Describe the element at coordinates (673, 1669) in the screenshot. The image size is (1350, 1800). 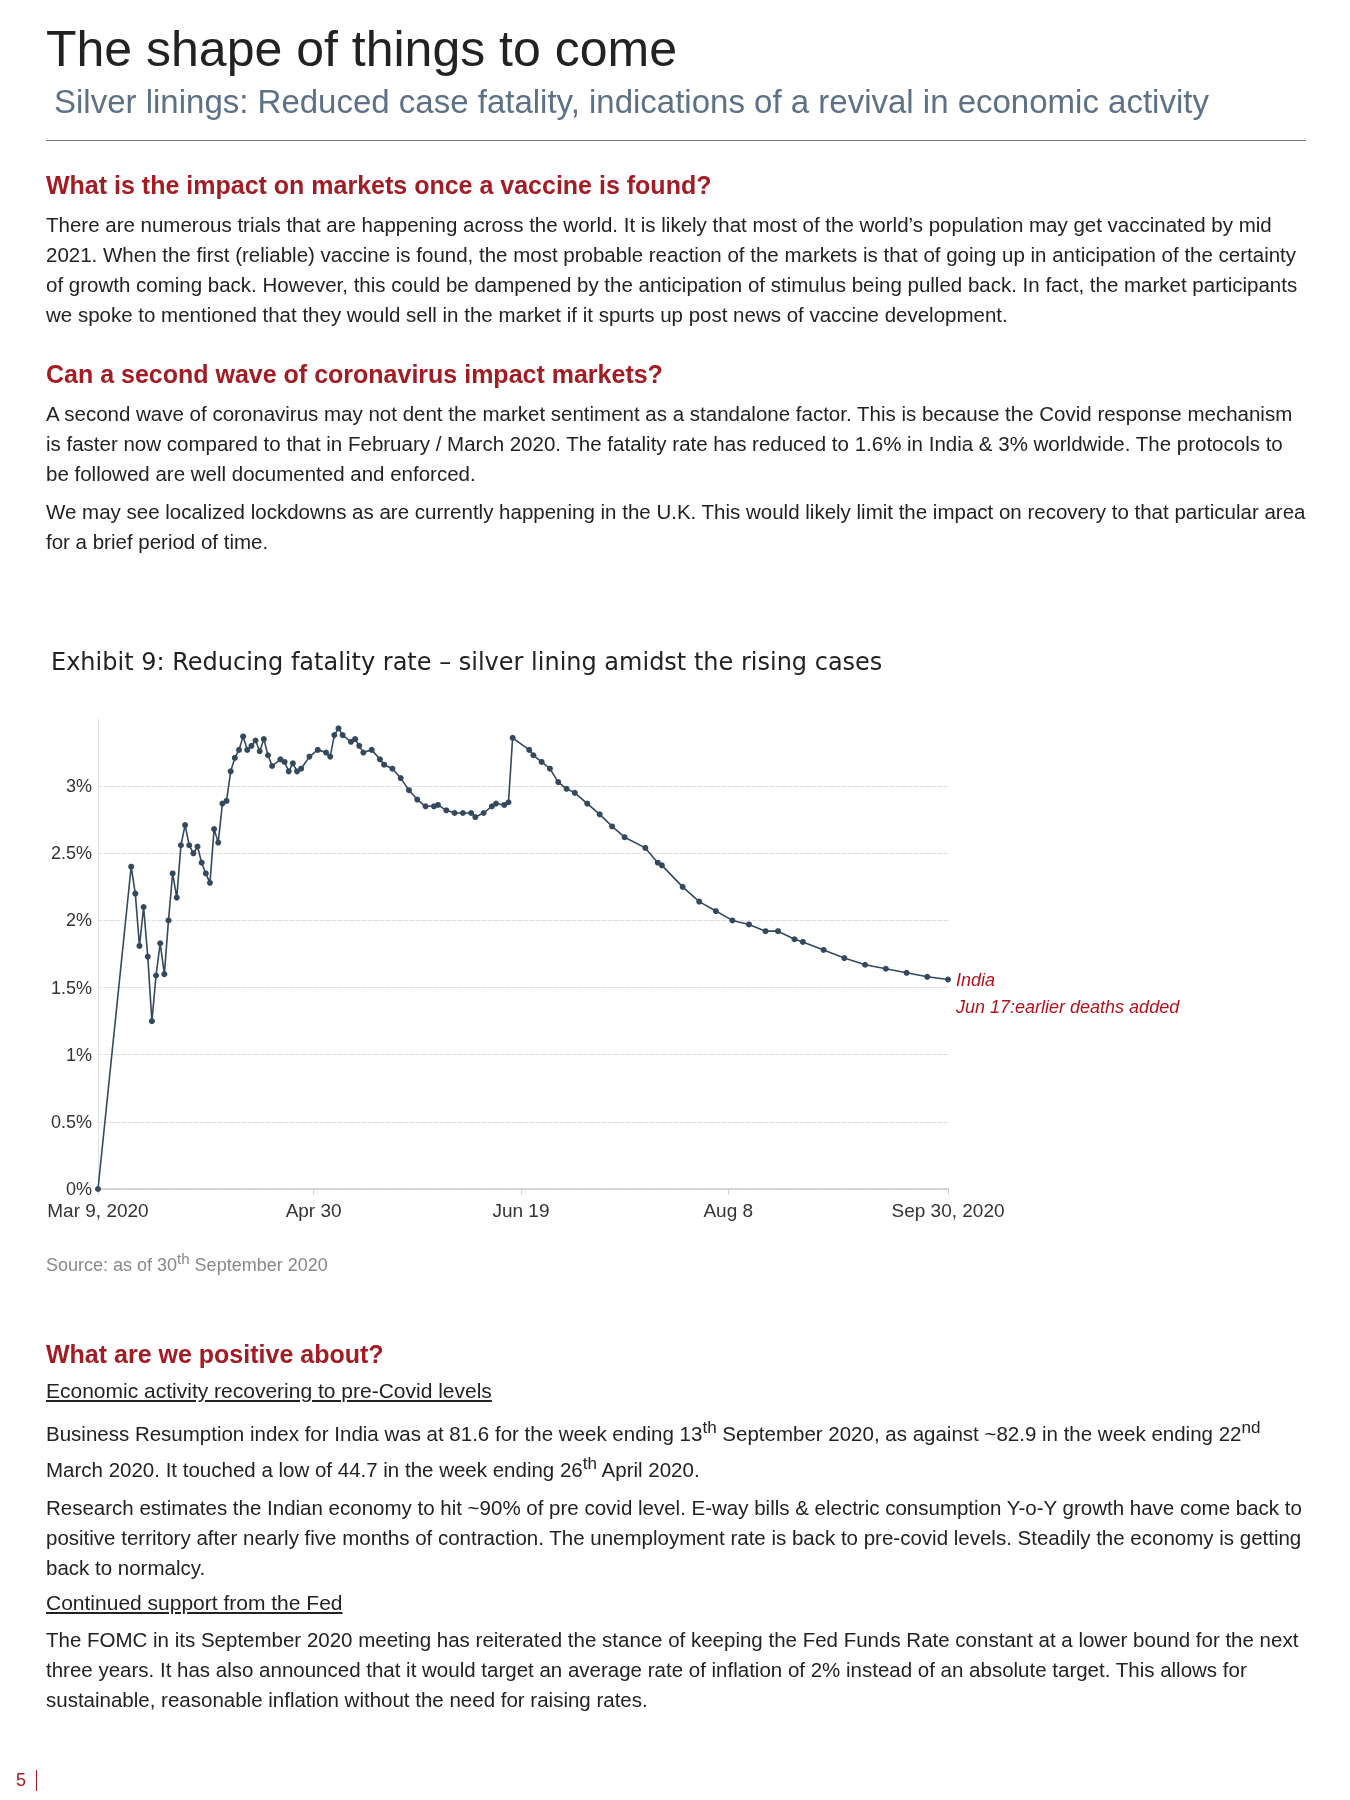
I see `text: The FOMC in its September 2020 meeting has reiterated the stance of keeping the Fed Funds Rate constant at a lower bound for the next three years. It has also announced that it would target an average rate of inflation of 2% instead of an absolute target. This allows for sustainable, reasonable inflation without the need for raising rates.` at that location.